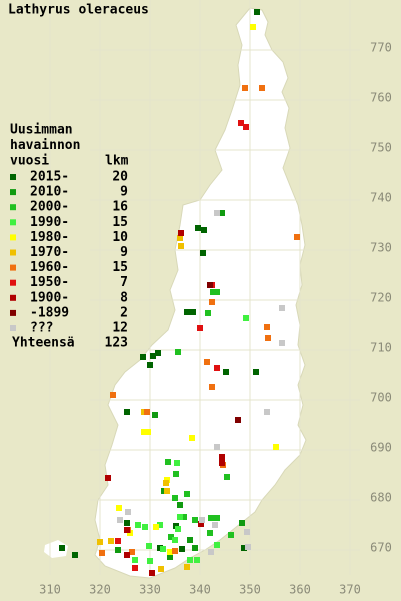  Describe the element at coordinates (49, 192) in the screenshot. I see `legend-label: 2010-` at that location.